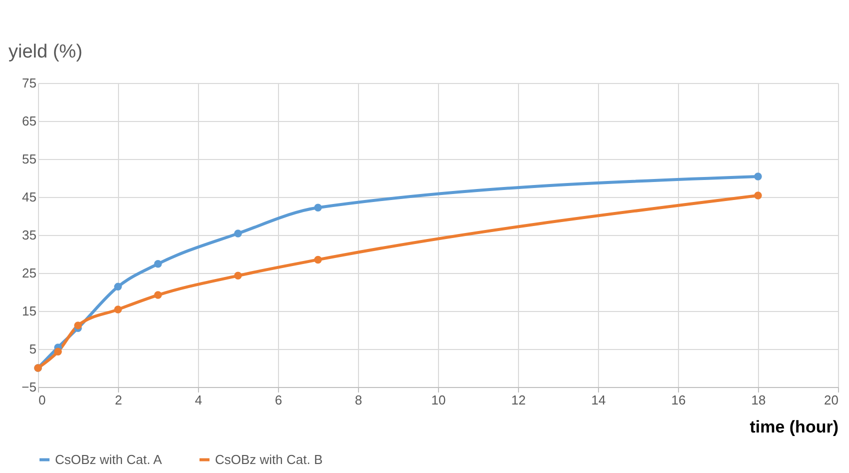 This screenshot has width=849, height=473. What do you see at coordinates (831, 400) in the screenshot?
I see `x-tick-label: 20` at bounding box center [831, 400].